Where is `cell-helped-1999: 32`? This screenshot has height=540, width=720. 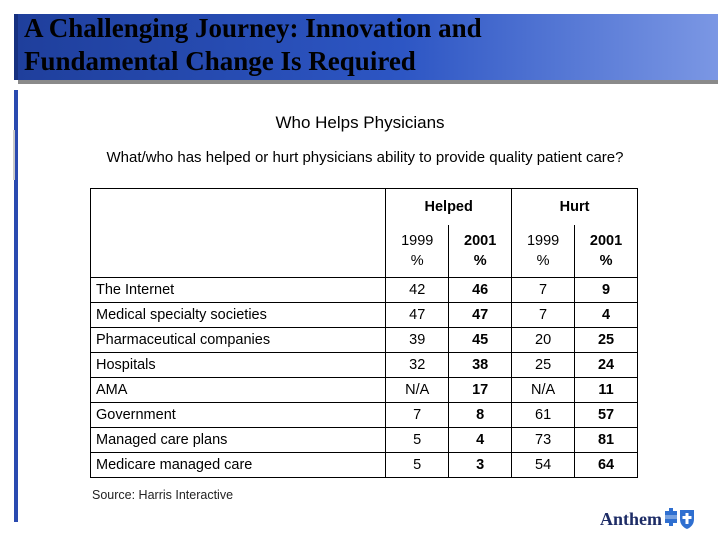
cell-helped-1999: 32 is located at coordinates (417, 365).